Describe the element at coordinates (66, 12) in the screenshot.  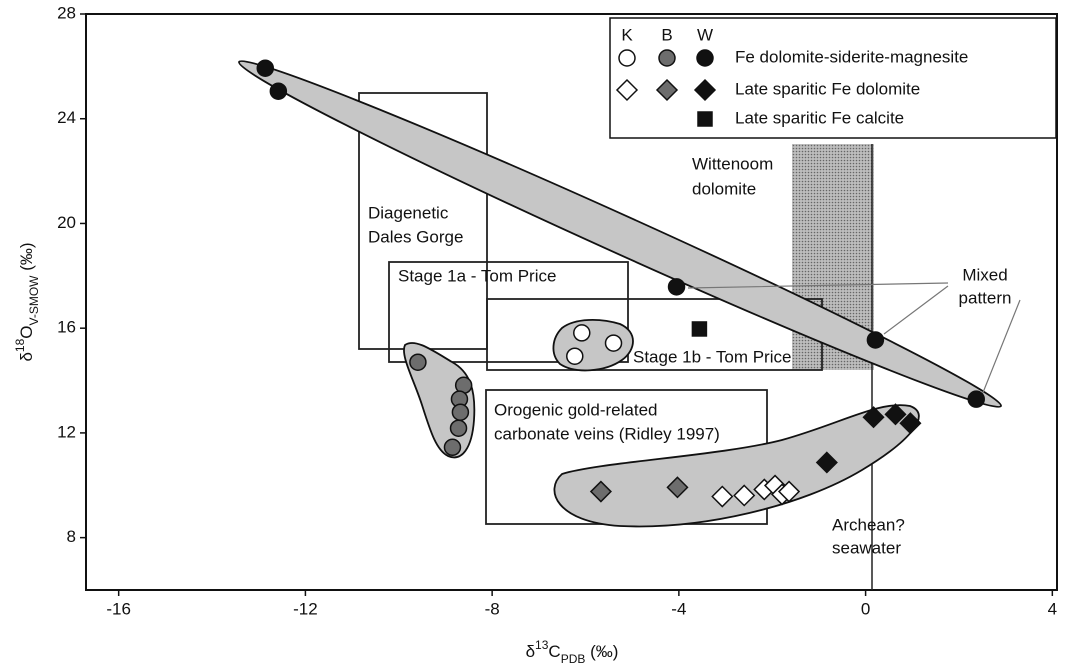
I see `y-tick-label: 28` at that location.